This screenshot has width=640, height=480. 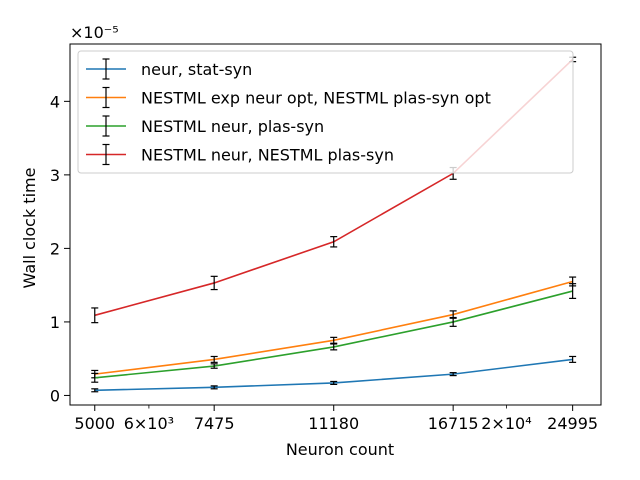 What do you see at coordinates (149, 423) in the screenshot?
I see `x-minor-tick-label: 6×10³` at bounding box center [149, 423].